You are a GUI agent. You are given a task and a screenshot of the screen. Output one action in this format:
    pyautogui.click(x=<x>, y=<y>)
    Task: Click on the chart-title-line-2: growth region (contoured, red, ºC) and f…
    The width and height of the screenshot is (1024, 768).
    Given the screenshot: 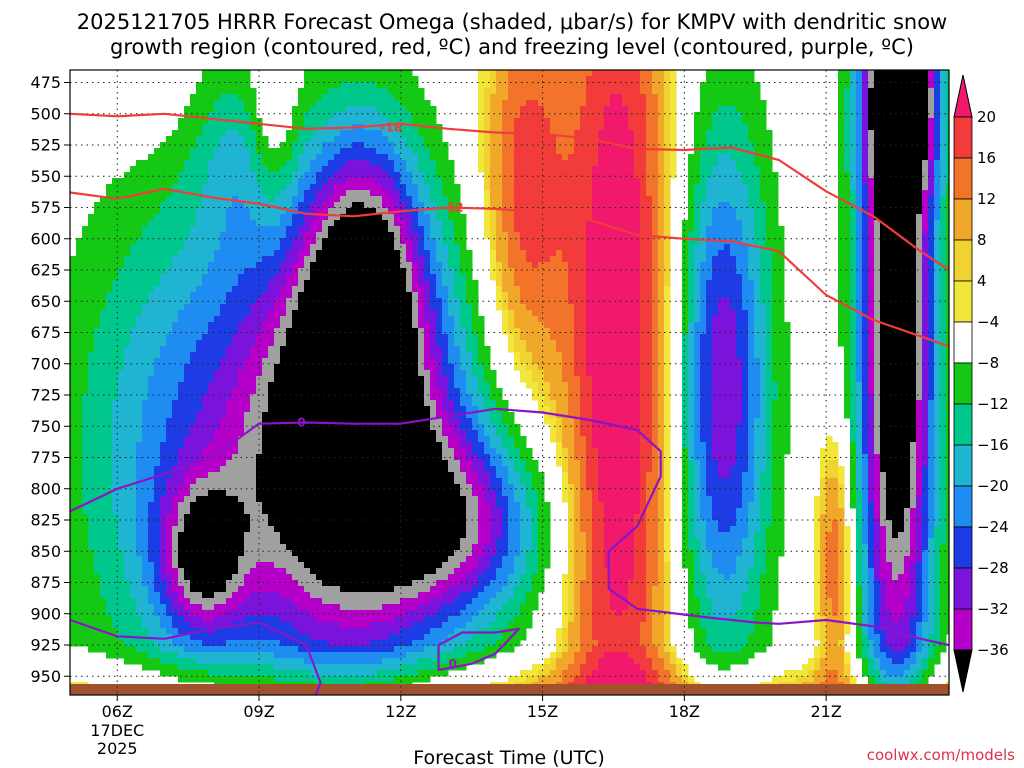 What is the action you would take?
    pyautogui.click(x=512, y=47)
    